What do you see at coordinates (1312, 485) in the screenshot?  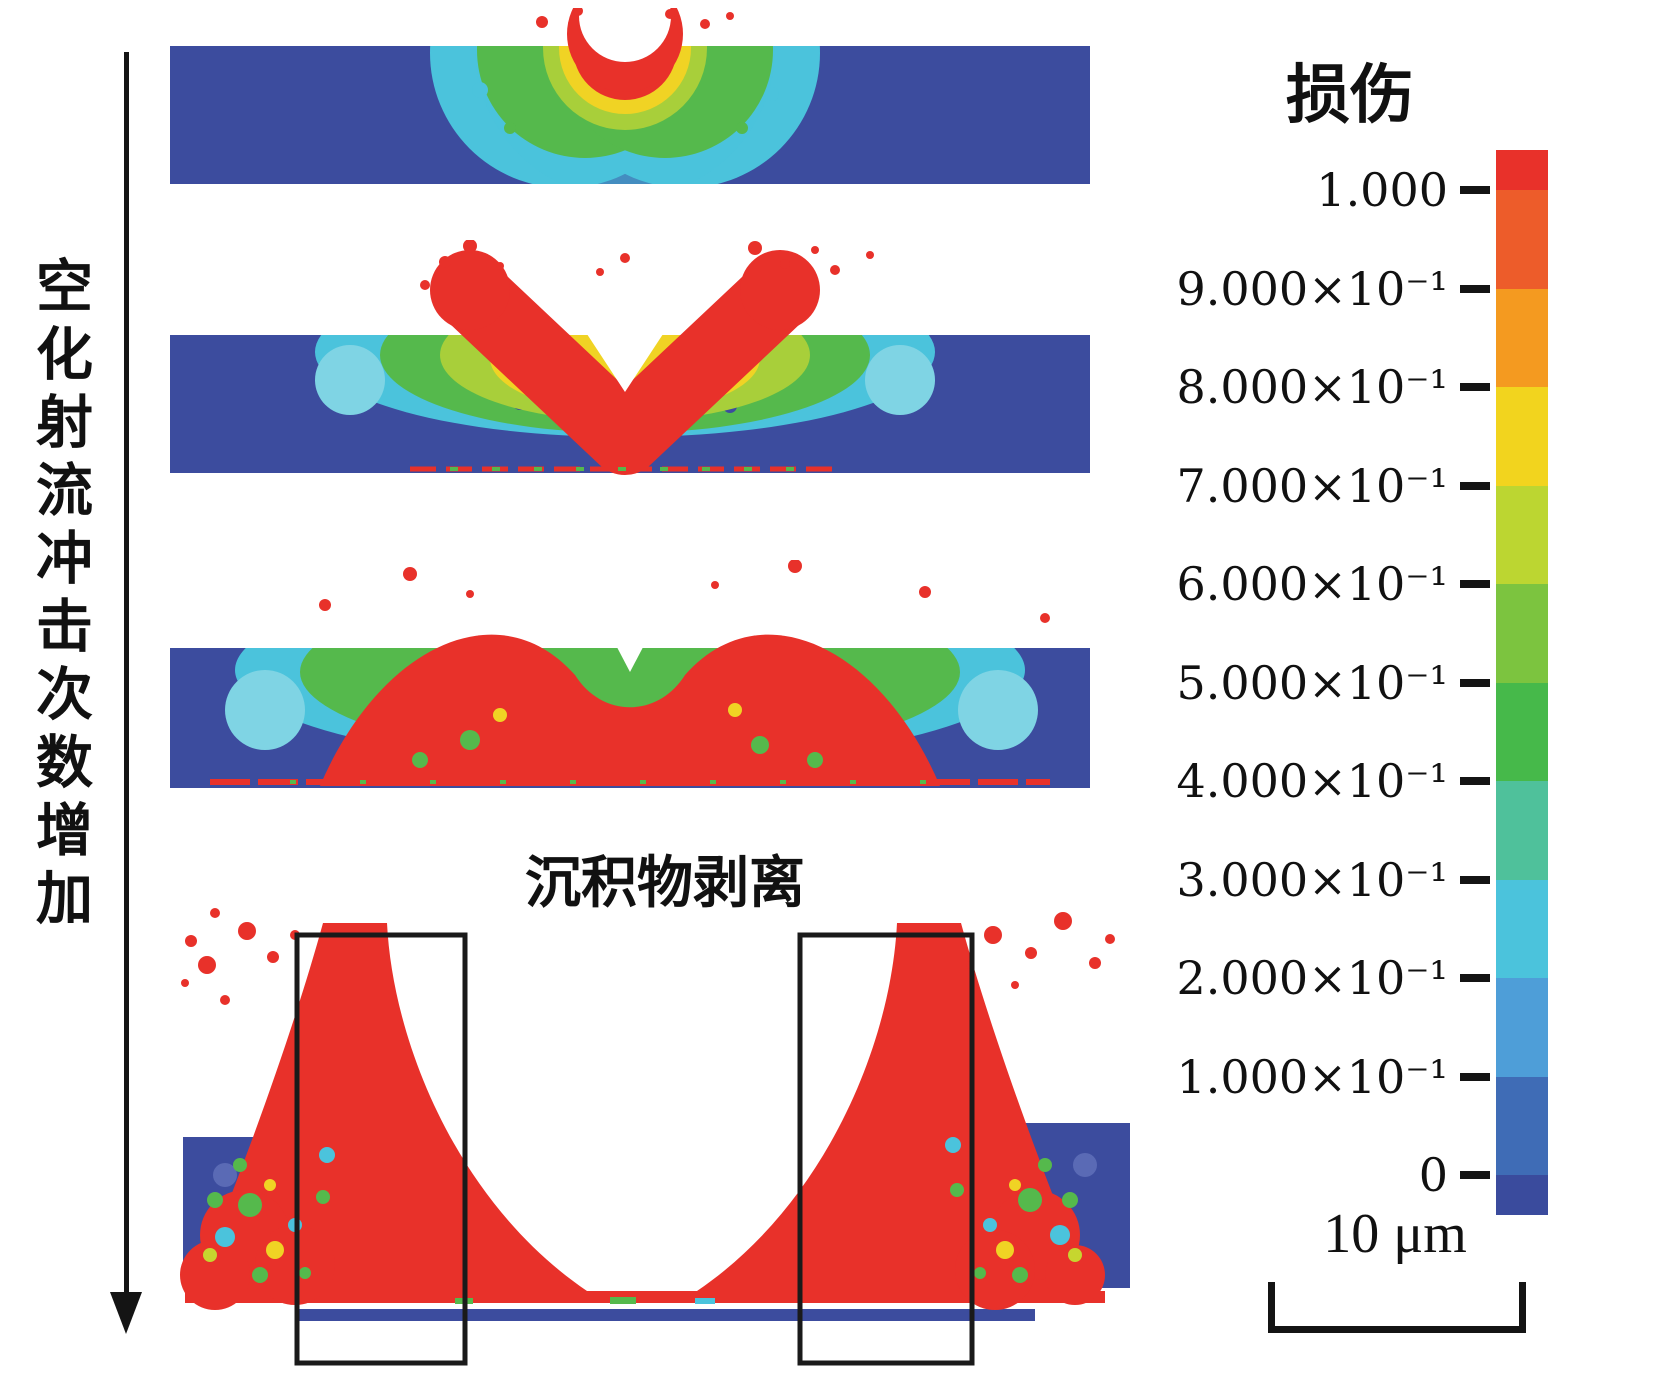 I see `colorbar-tick-label: 7.000×10⁻¹` at bounding box center [1312, 485].